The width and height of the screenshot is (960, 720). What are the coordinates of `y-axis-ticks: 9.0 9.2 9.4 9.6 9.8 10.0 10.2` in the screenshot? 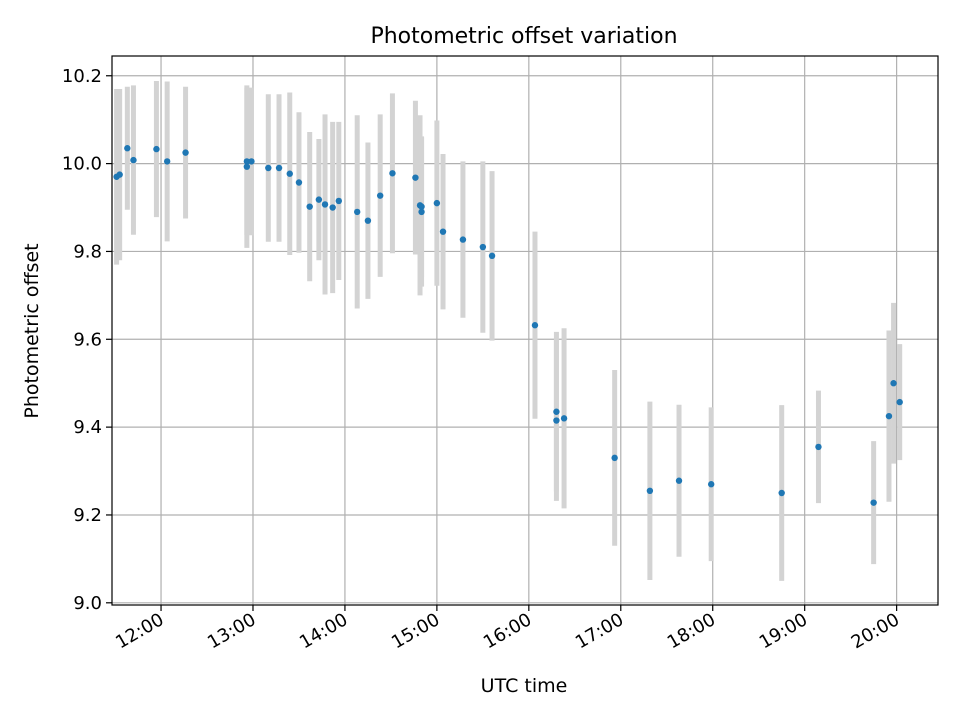 It's located at (87, 340).